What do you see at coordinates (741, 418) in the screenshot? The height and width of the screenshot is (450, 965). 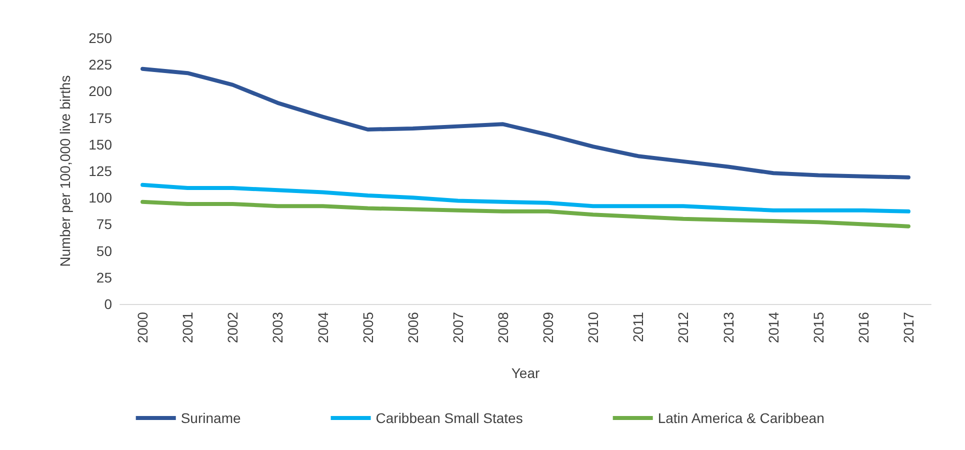 I see `legend-label: Latin America & Caribbean` at bounding box center [741, 418].